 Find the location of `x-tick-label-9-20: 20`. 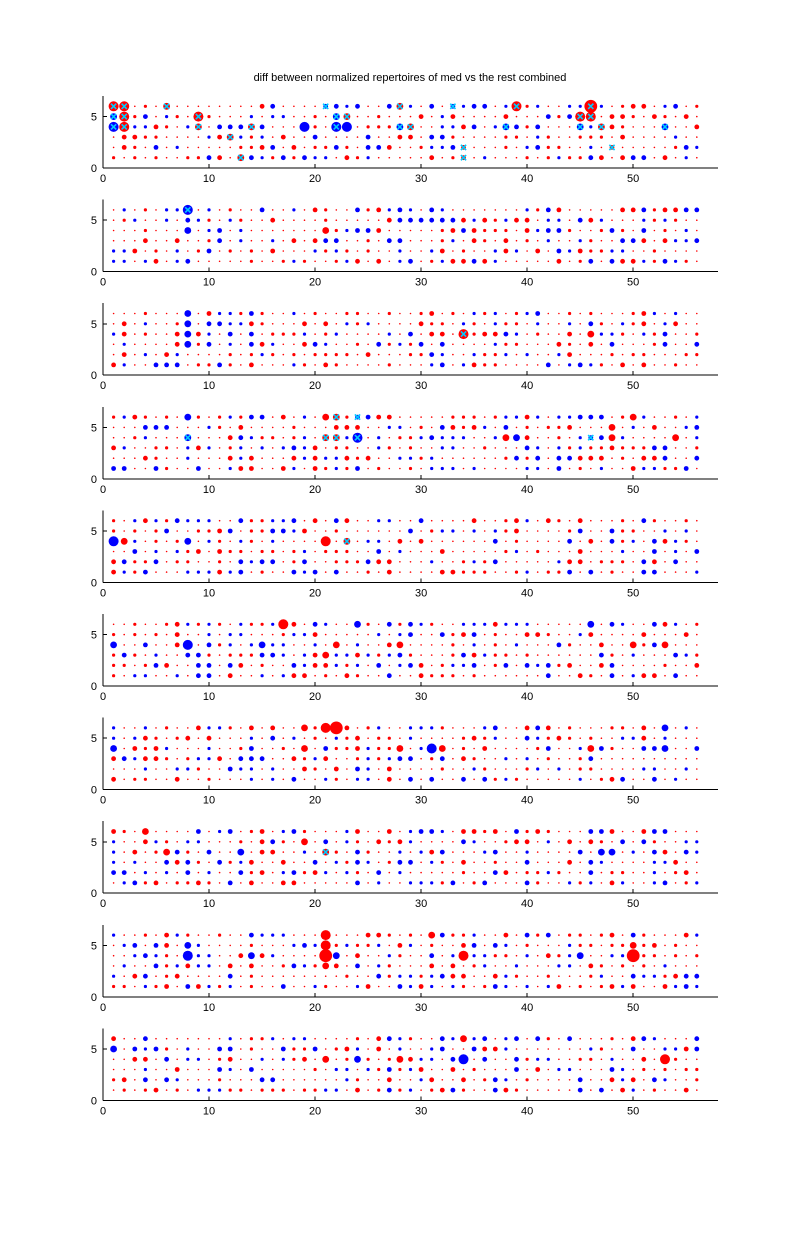

x-tick-label-9-20: 20 is located at coordinates (315, 1008).